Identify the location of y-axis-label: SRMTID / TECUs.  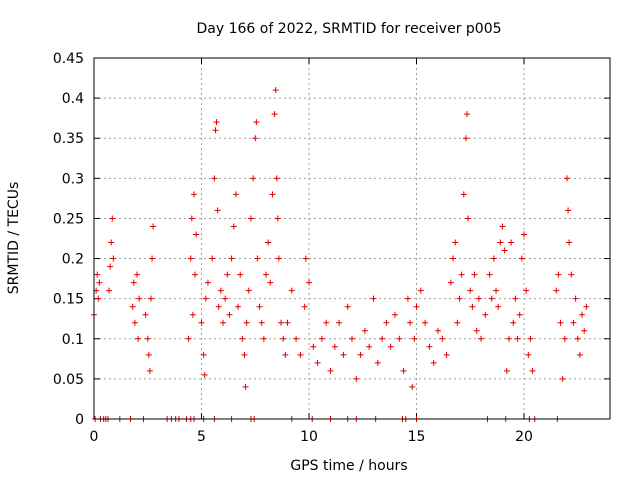
(14, 238).